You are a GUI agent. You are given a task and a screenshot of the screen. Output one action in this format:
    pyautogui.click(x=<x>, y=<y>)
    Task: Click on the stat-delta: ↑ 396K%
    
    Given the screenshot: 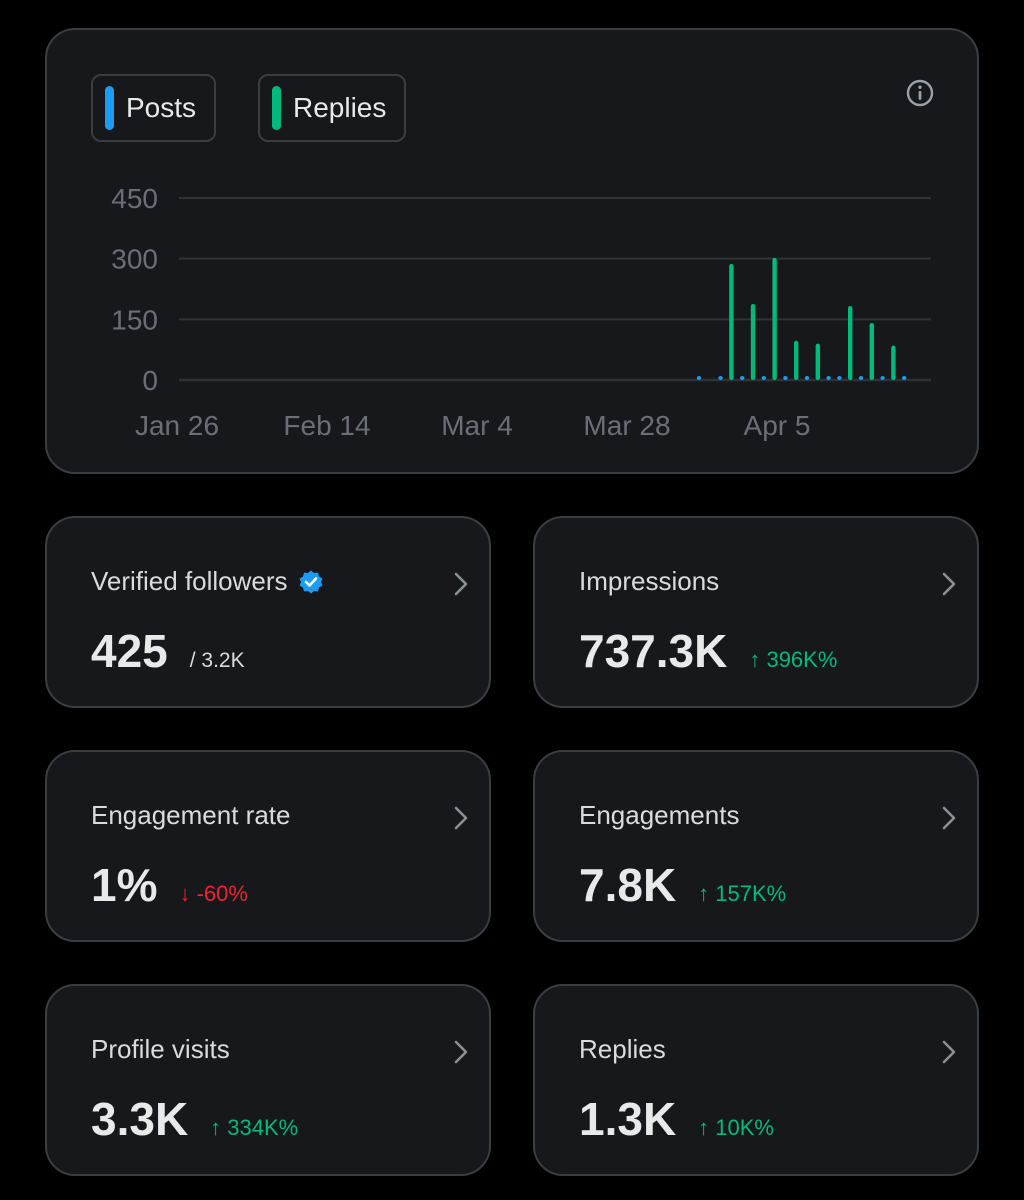 What is the action you would take?
    pyautogui.click(x=793, y=659)
    